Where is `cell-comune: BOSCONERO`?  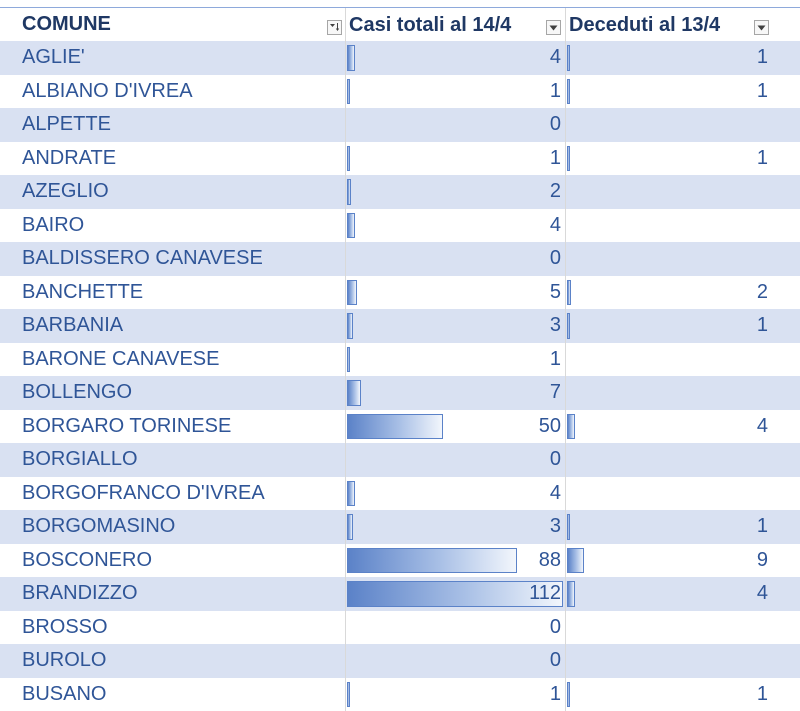
cell-comune: BOSCONERO is located at coordinates (172, 561).